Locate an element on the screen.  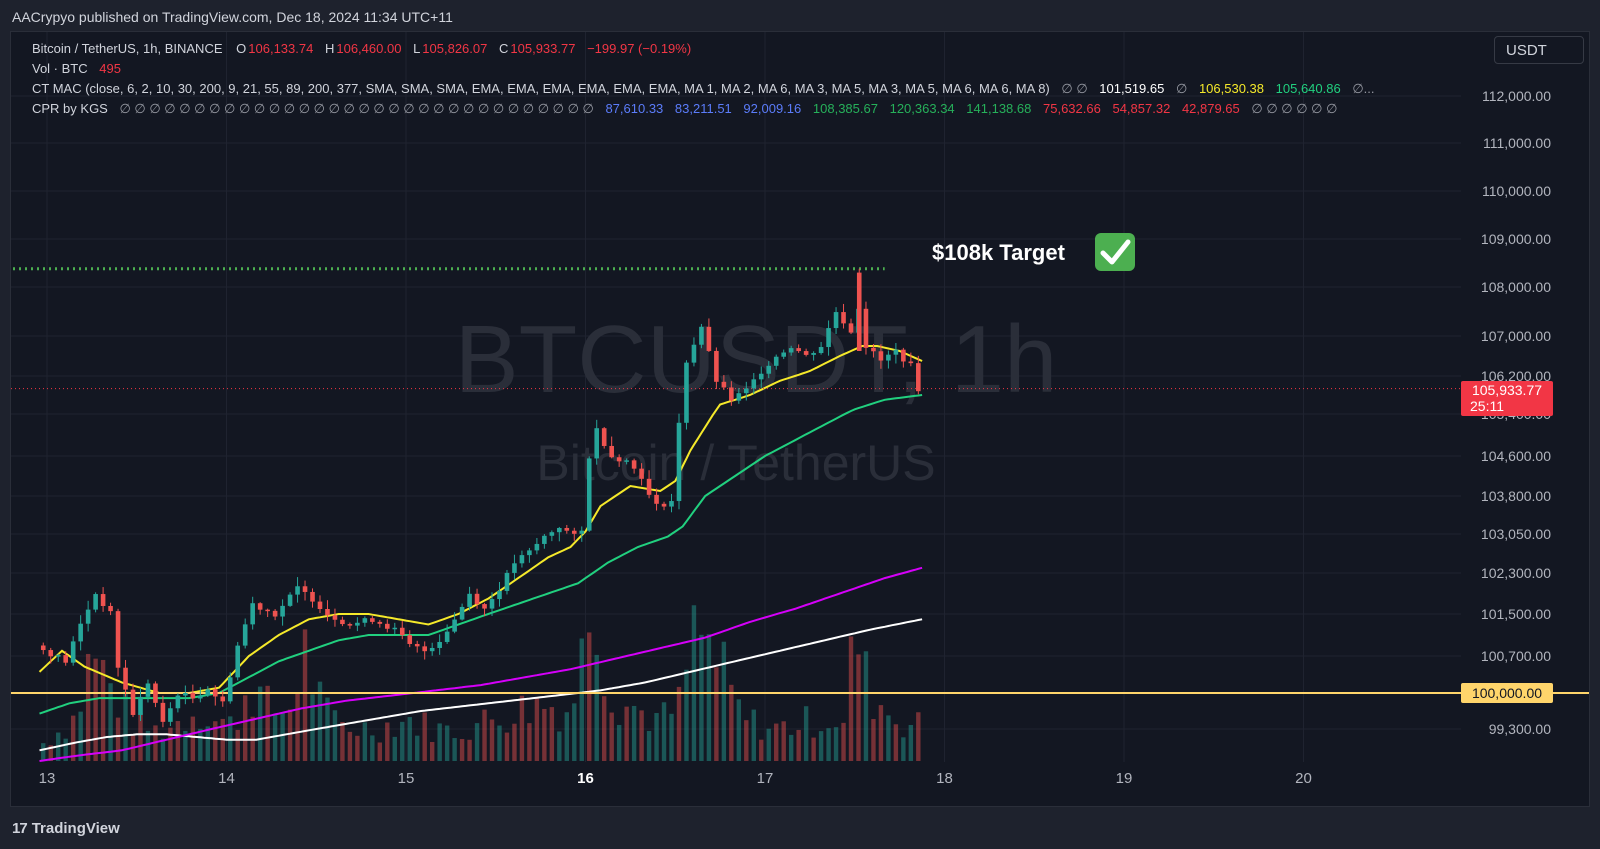
currency-selector: USDT is located at coordinates (1539, 50).